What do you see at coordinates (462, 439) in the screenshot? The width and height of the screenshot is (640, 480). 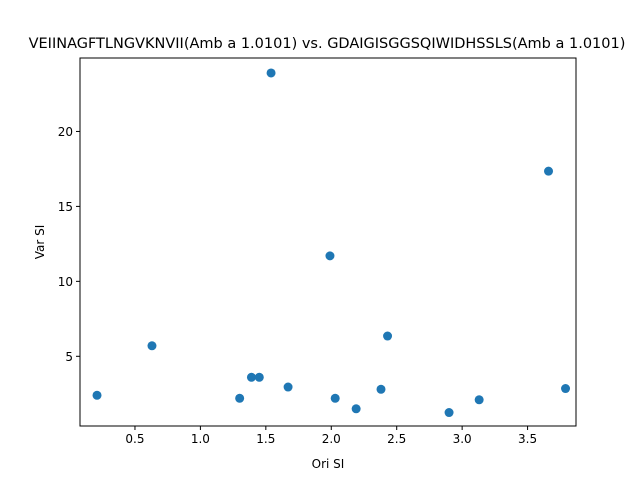 I see `x-tick-label: 3.0` at bounding box center [462, 439].